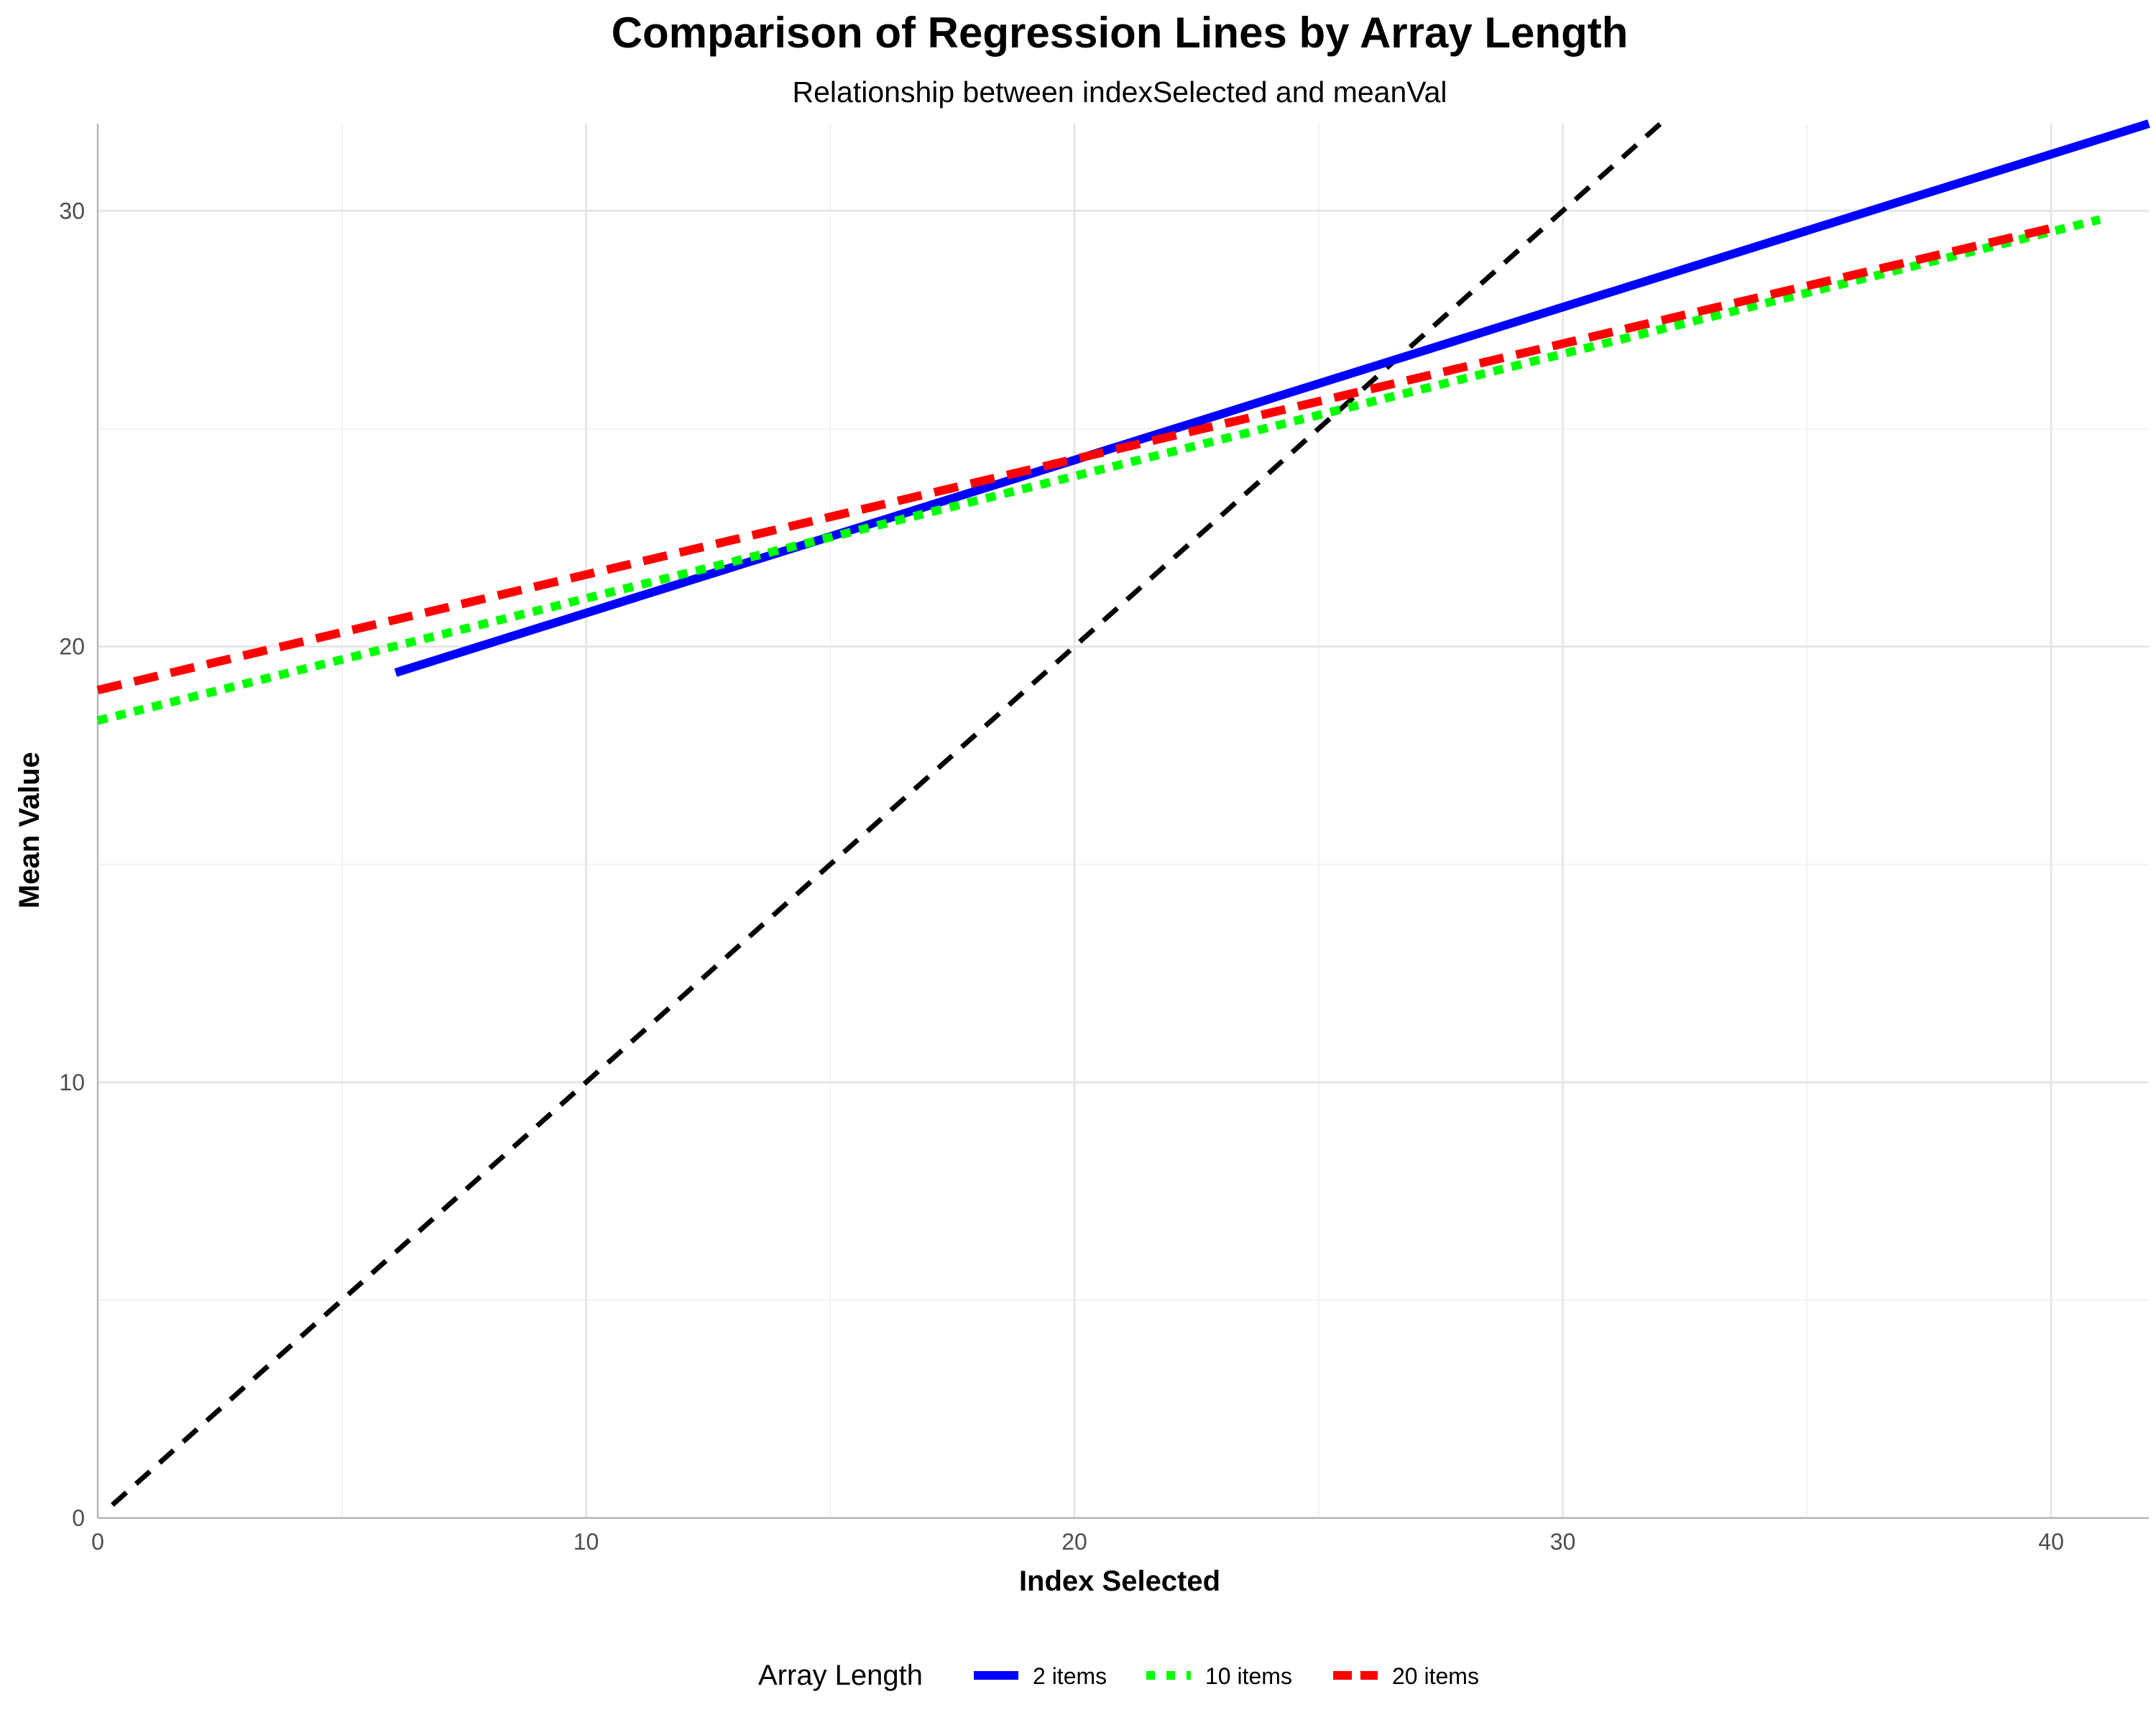 This screenshot has width=2156, height=1725. Describe the element at coordinates (1118, 1675) in the screenshot. I see `legend: Array Length 2 items 10 items 20 items` at that location.